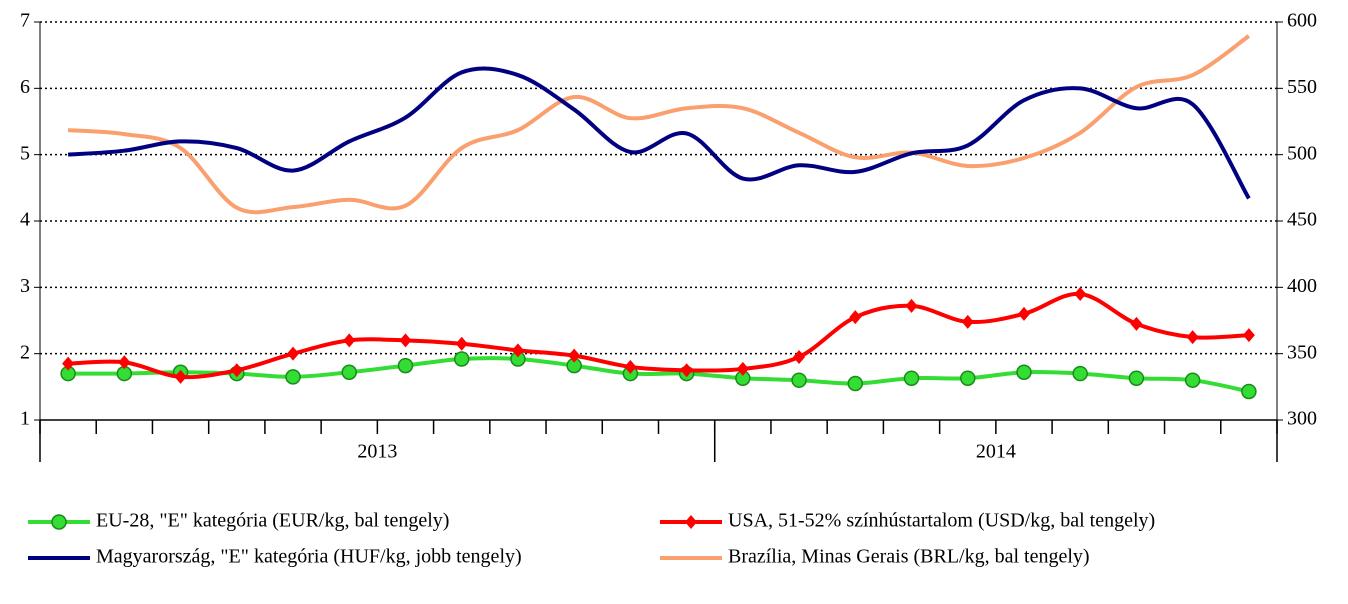 The height and width of the screenshot is (604, 1348). Describe the element at coordinates (25, 87) in the screenshot. I see `y-tick-label: 6` at that location.